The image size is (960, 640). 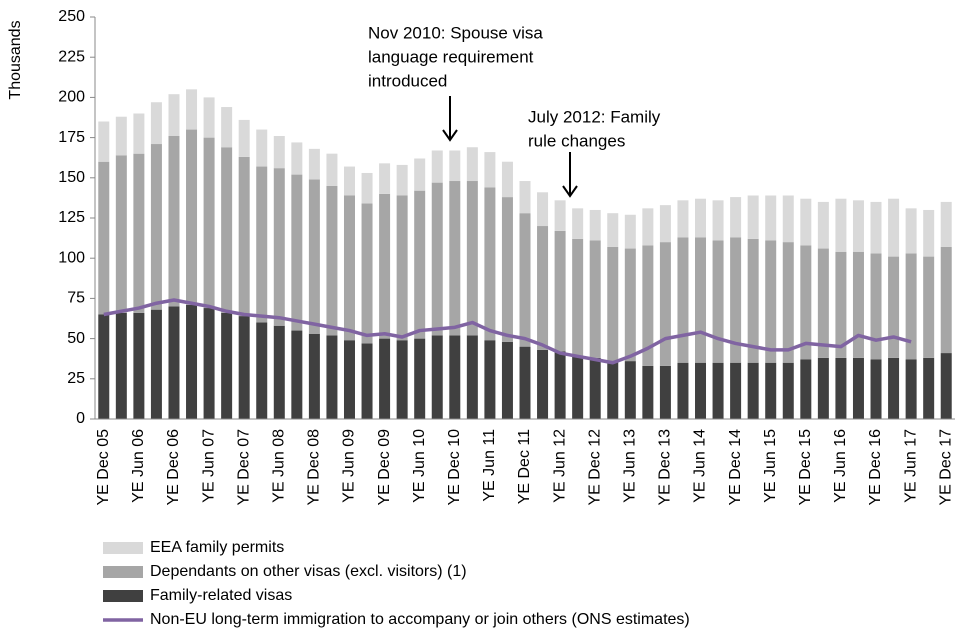 What do you see at coordinates (407, 80) in the screenshot?
I see `annotation: introduced` at bounding box center [407, 80].